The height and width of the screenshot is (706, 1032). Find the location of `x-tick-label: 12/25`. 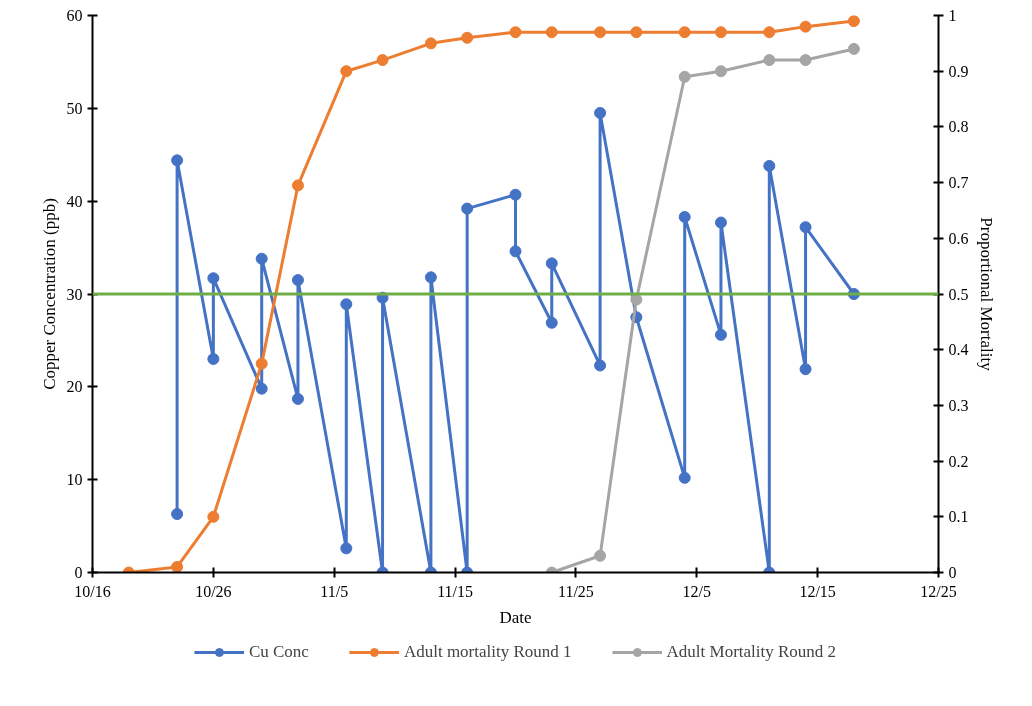

x-tick-label: 12/25 is located at coordinates (938, 591).